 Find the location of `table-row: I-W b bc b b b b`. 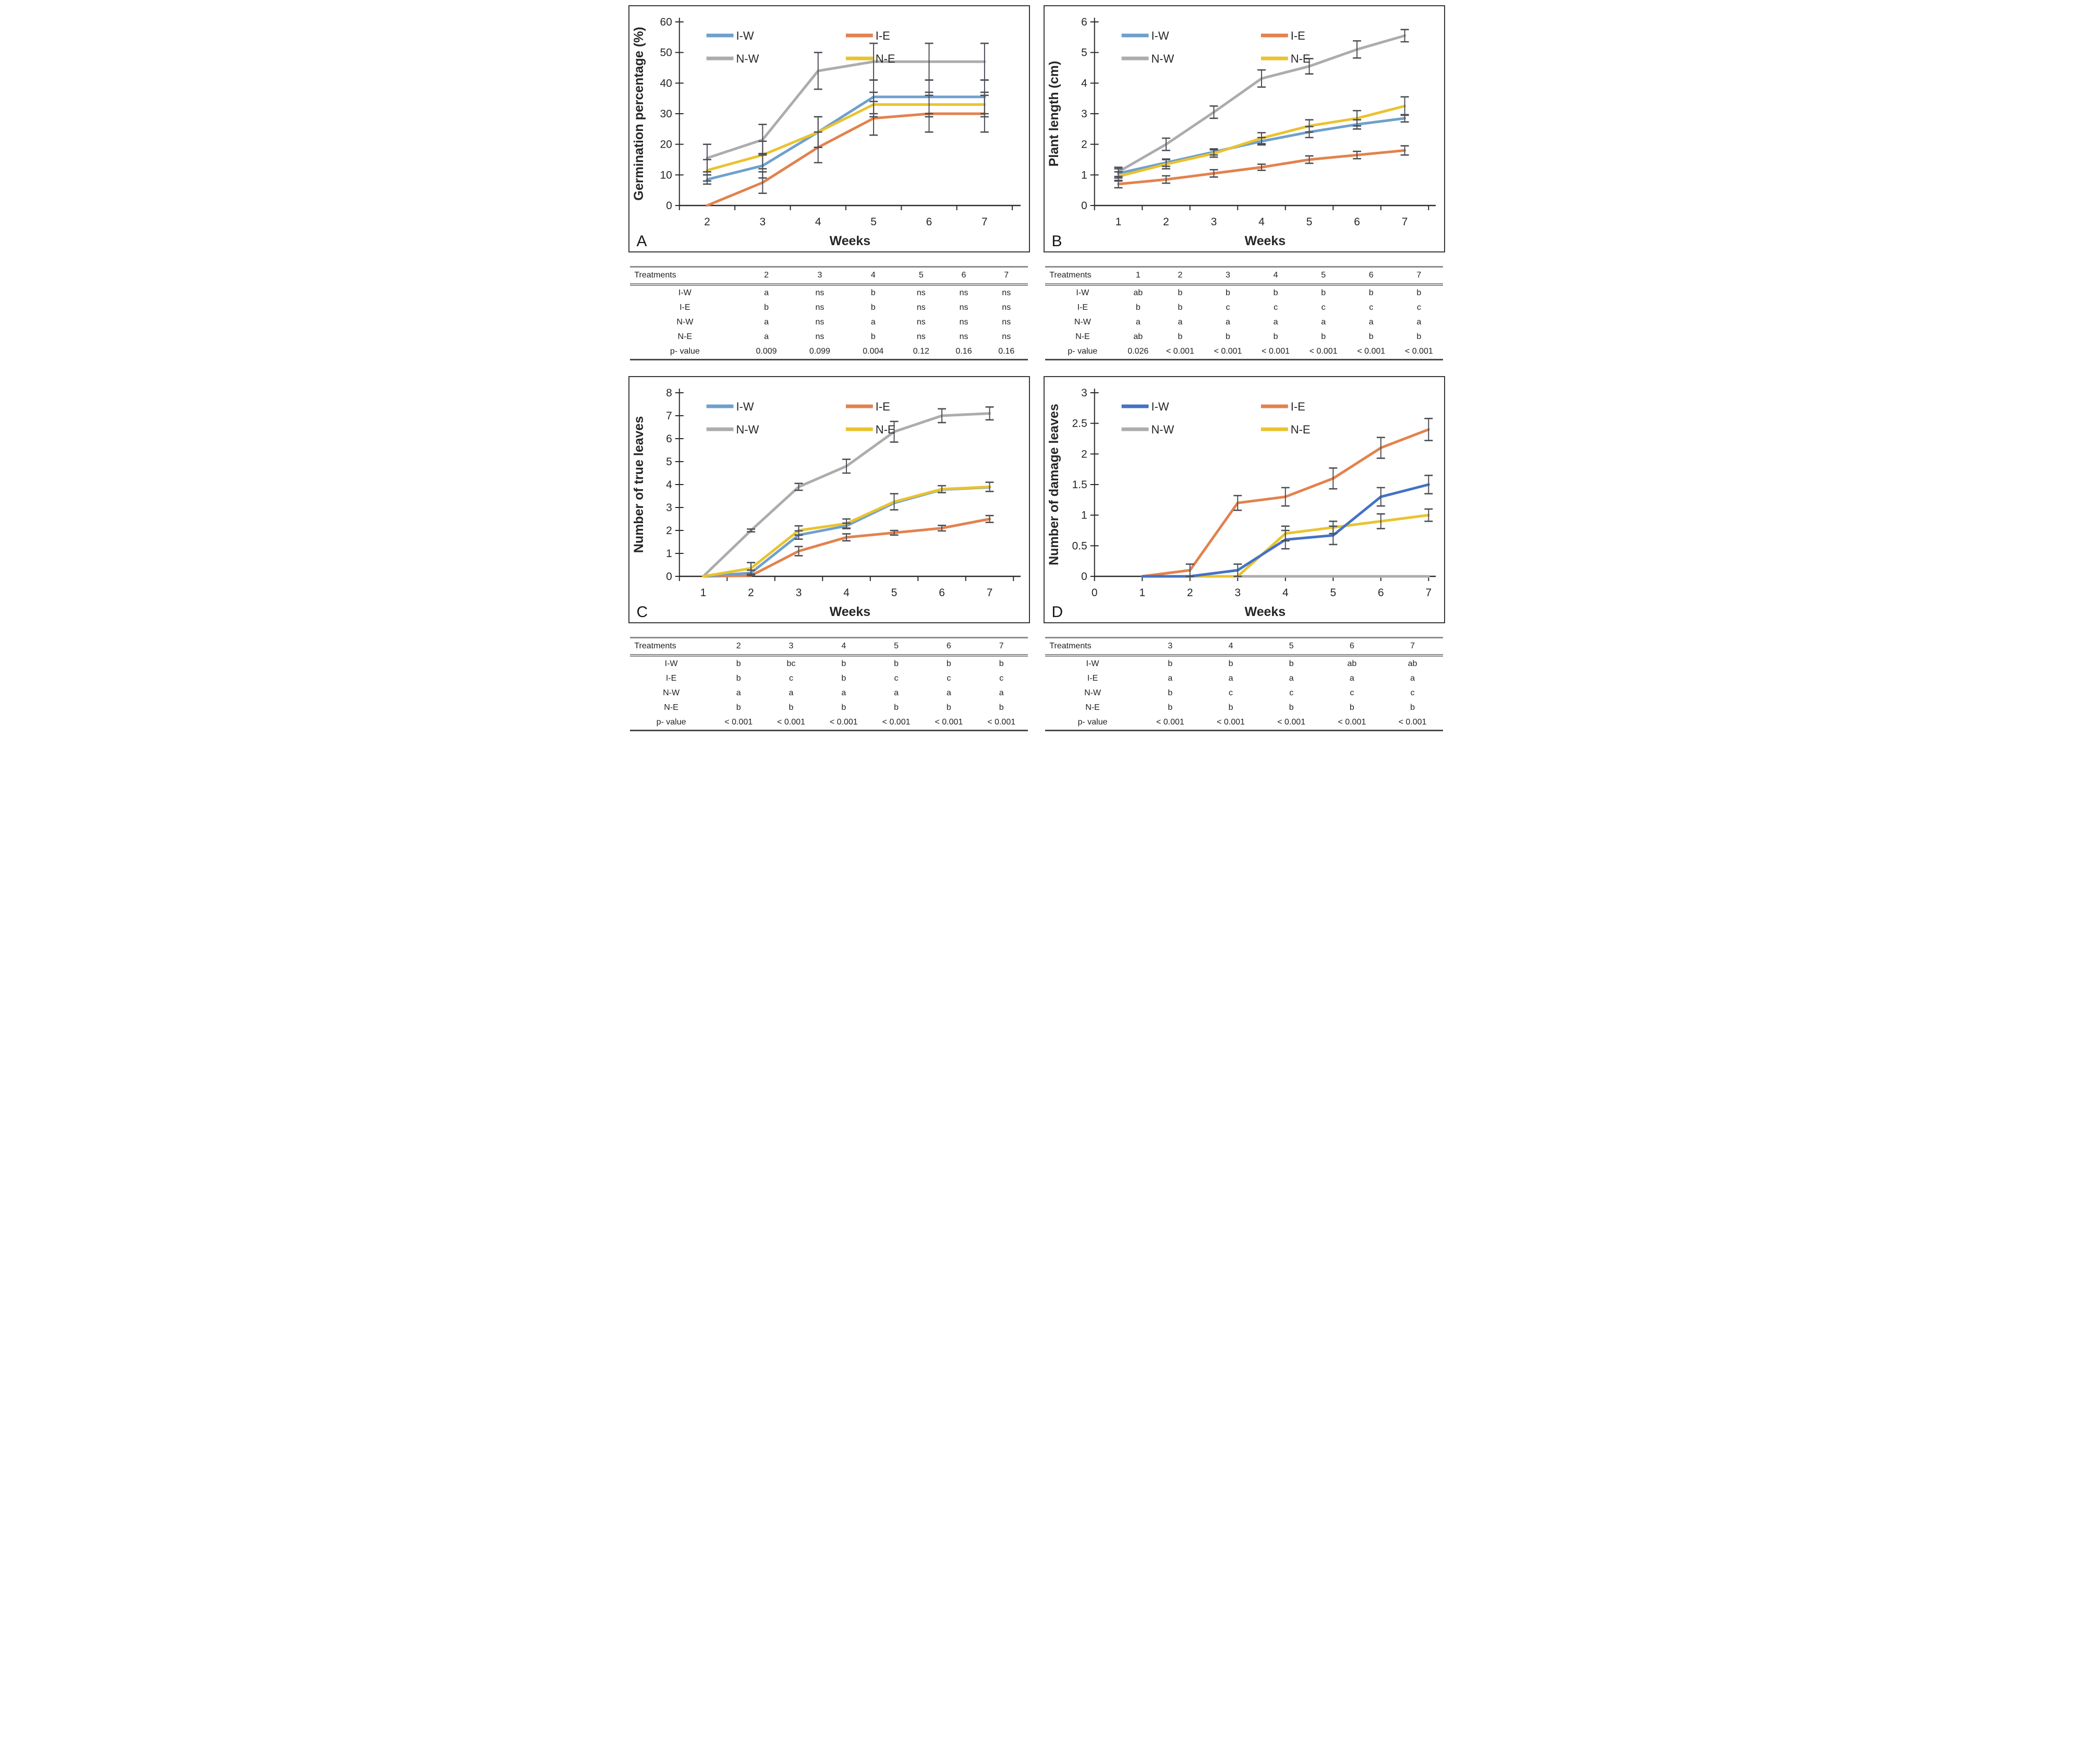

table-row: I-W b bc b b b b is located at coordinates (828, 664).